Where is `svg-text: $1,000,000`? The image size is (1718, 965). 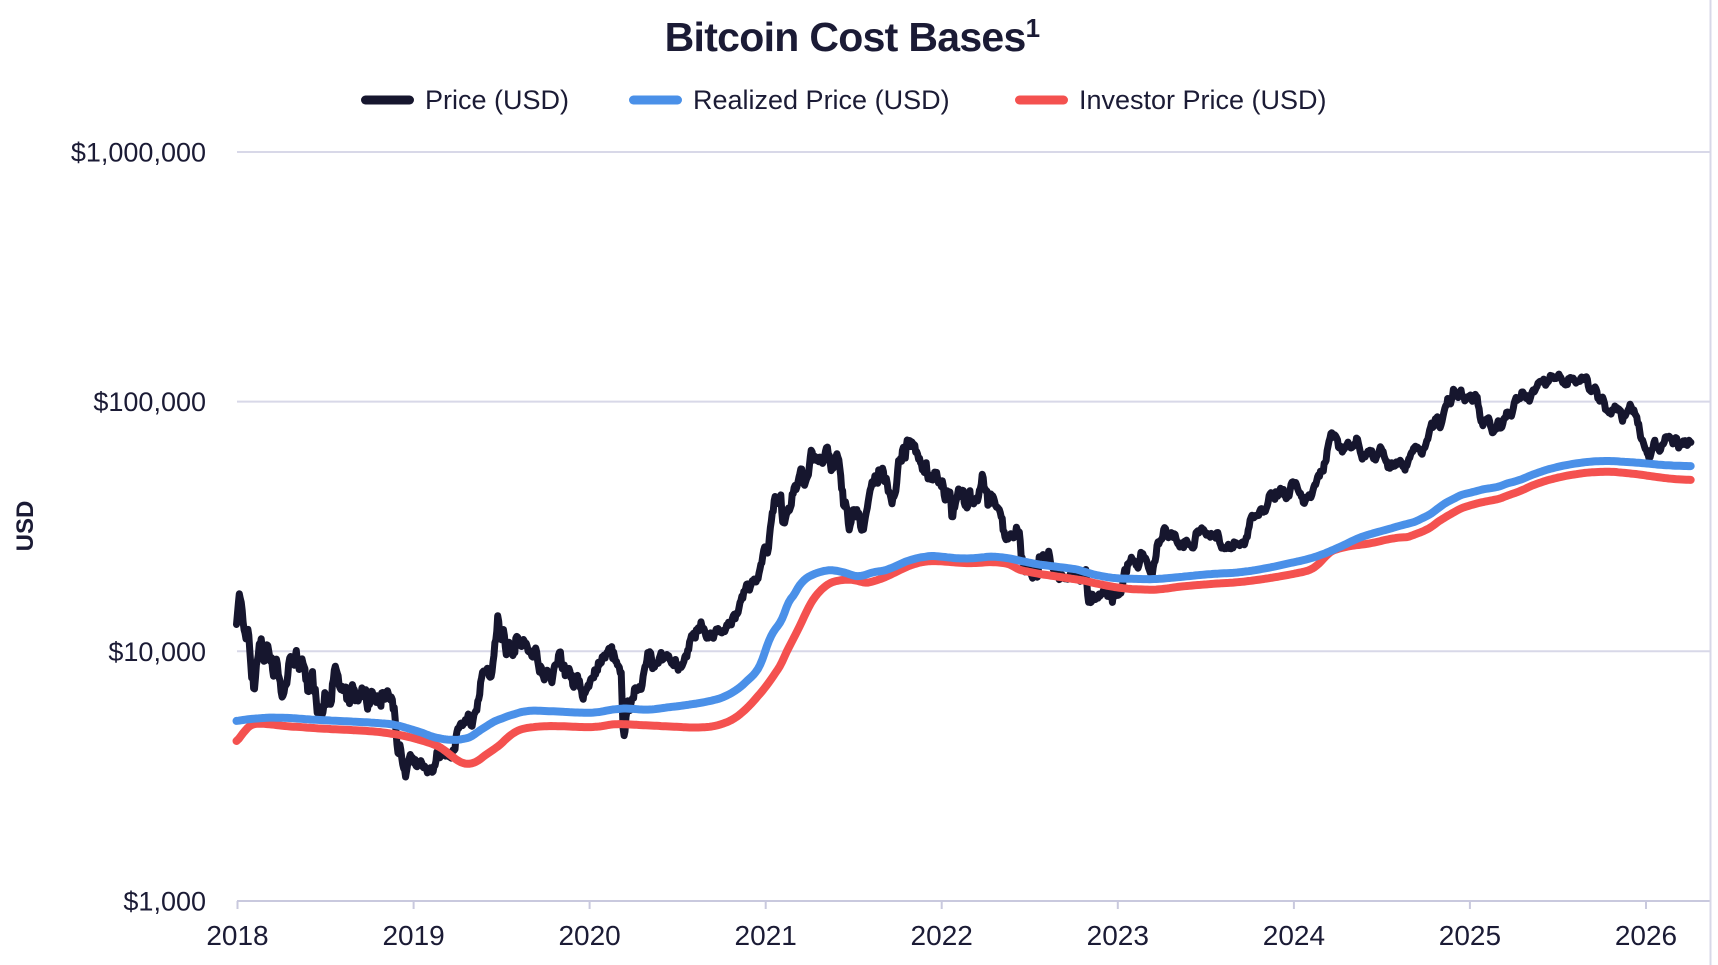 svg-text: $1,000,000 is located at coordinates (138, 153).